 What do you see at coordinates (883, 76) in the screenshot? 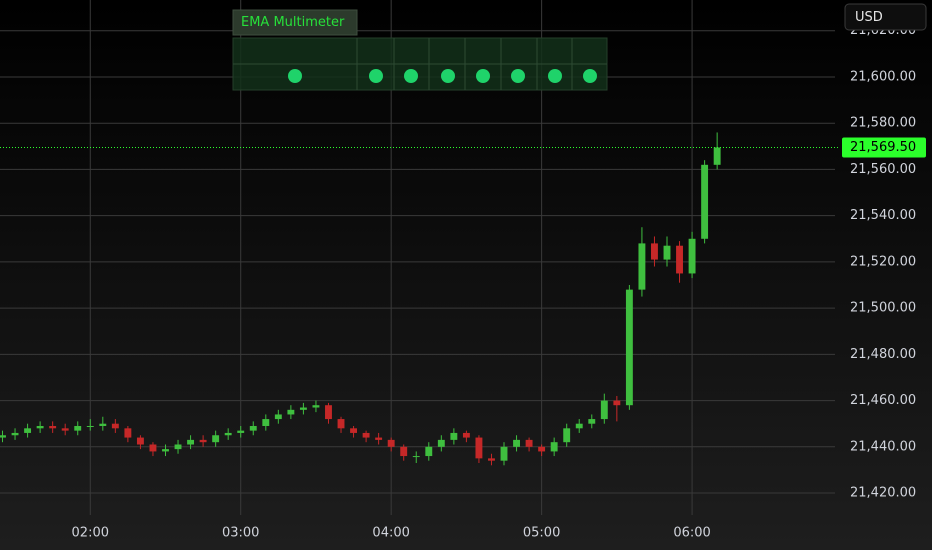
I see `y-tick-label: 21,600.00` at bounding box center [883, 76].